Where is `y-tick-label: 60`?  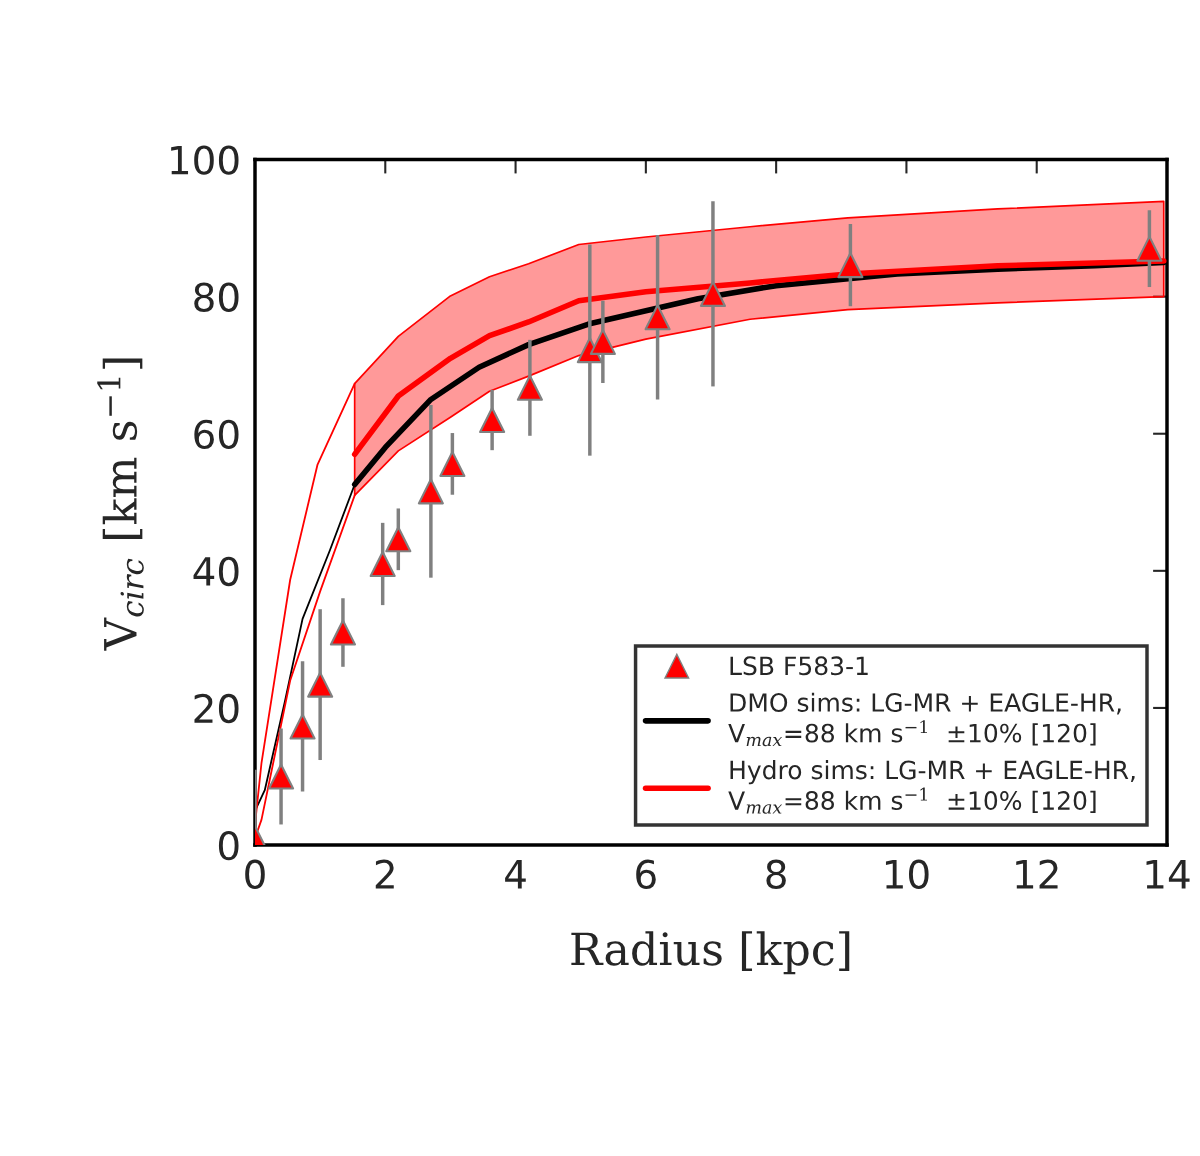
y-tick-label: 60 is located at coordinates (216, 434).